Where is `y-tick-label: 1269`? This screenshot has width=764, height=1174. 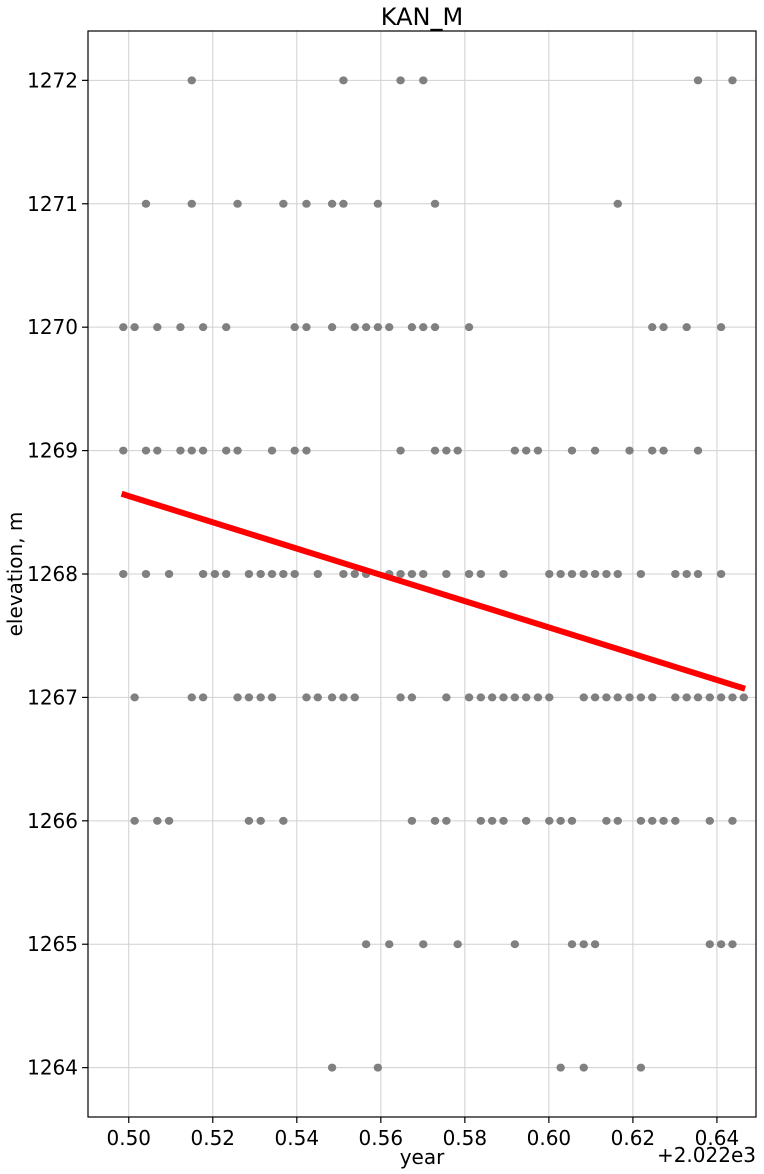
y-tick-label: 1269 is located at coordinates (52, 451).